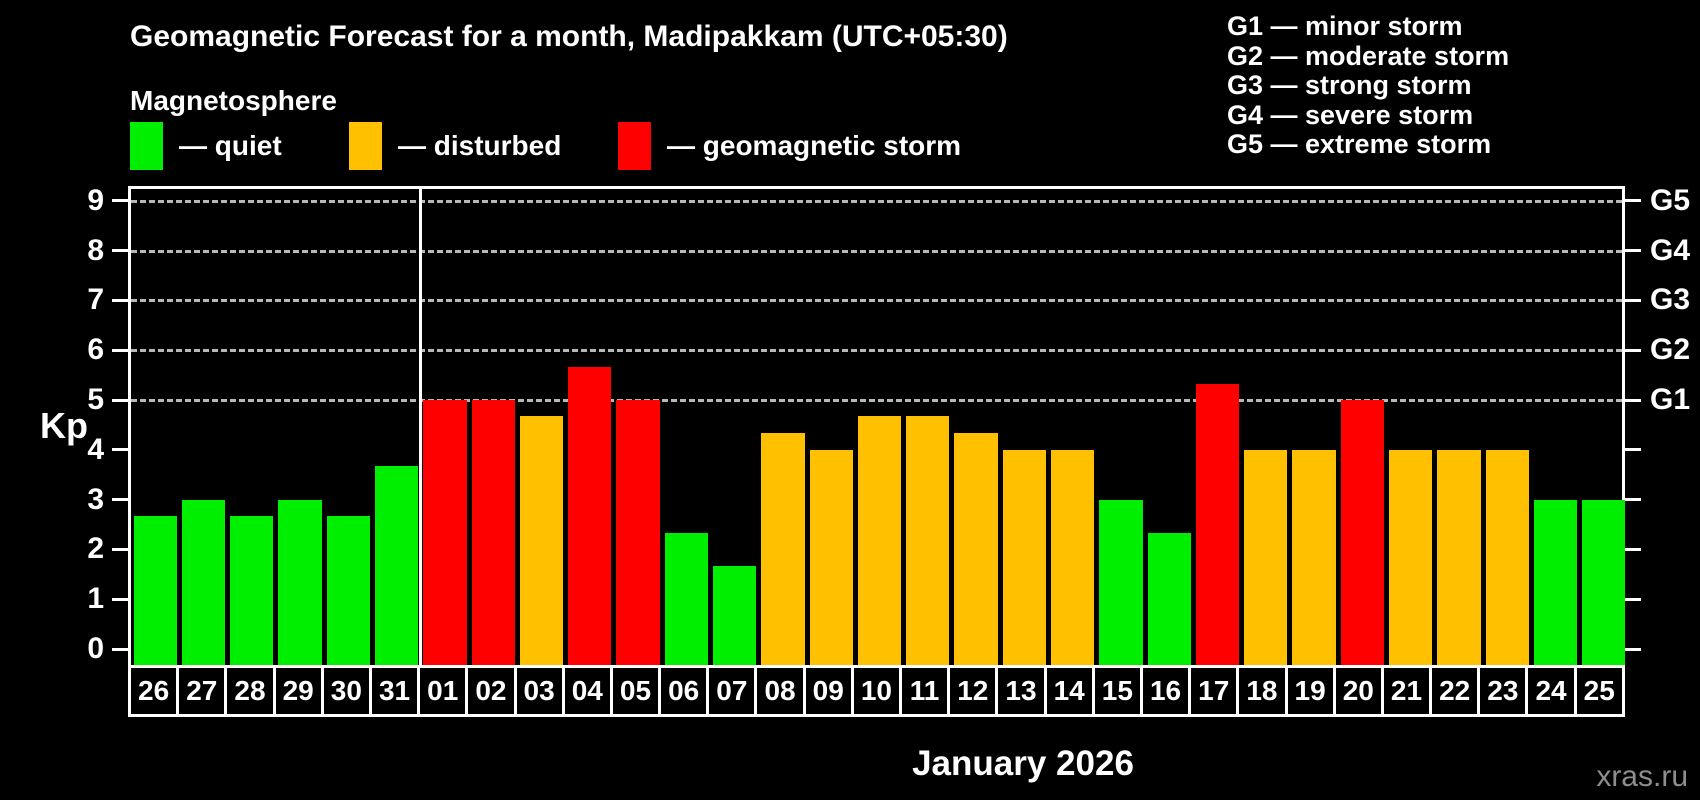 The height and width of the screenshot is (800, 1700). Describe the element at coordinates (95, 350) in the screenshot. I see `left-axis-label-6: 6` at that location.